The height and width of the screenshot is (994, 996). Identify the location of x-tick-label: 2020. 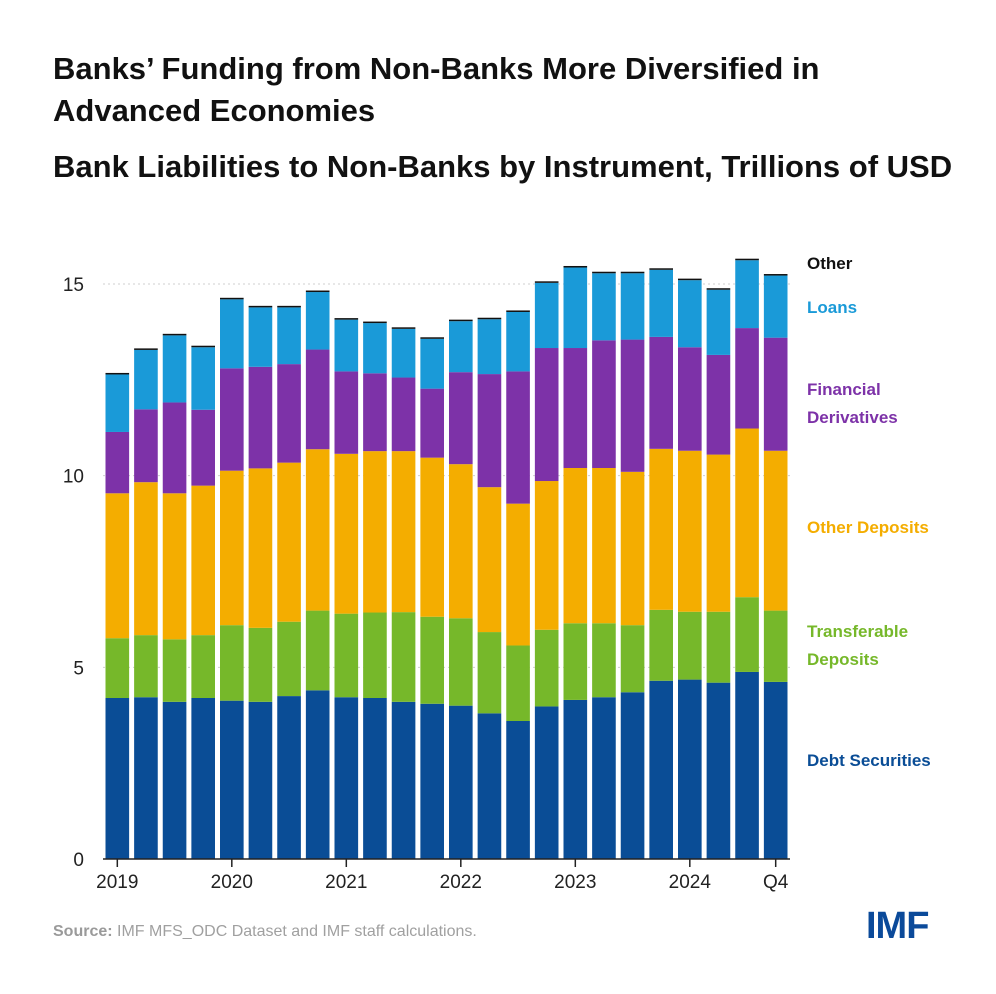
(232, 882).